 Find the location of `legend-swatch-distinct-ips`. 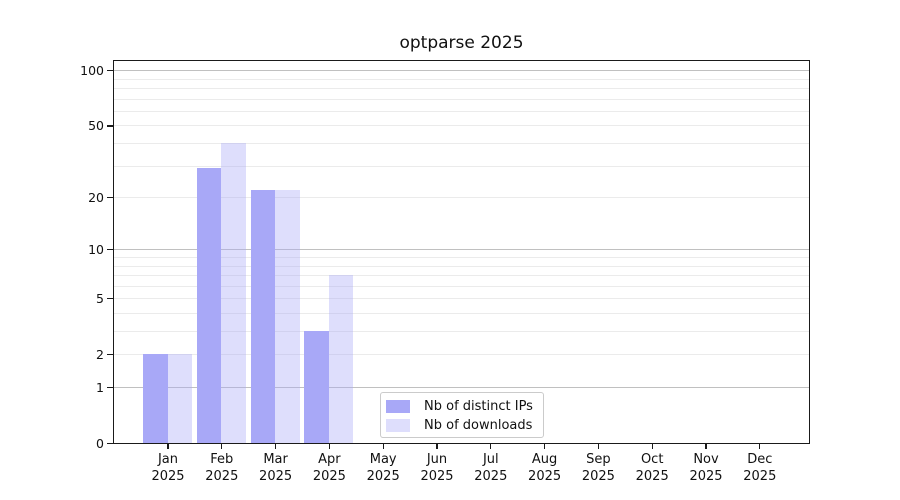

legend-swatch-distinct-ips is located at coordinates (397, 406).